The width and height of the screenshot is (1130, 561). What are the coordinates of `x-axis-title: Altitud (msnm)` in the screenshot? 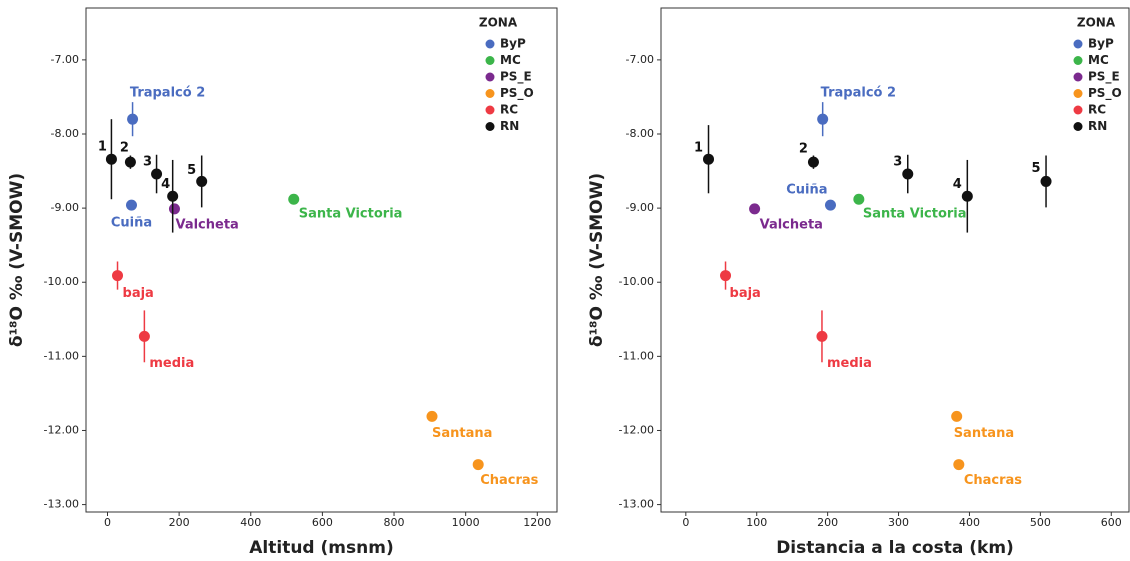 It's located at (321, 548).